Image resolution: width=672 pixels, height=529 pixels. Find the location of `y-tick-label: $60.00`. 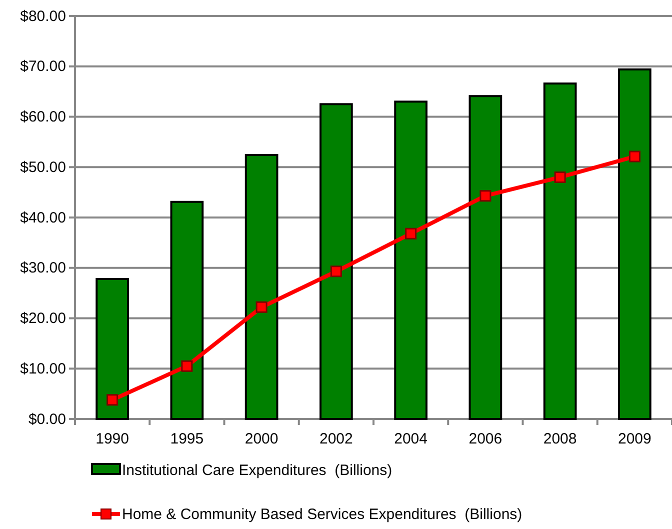

y-tick-label: $60.00 is located at coordinates (43, 117).